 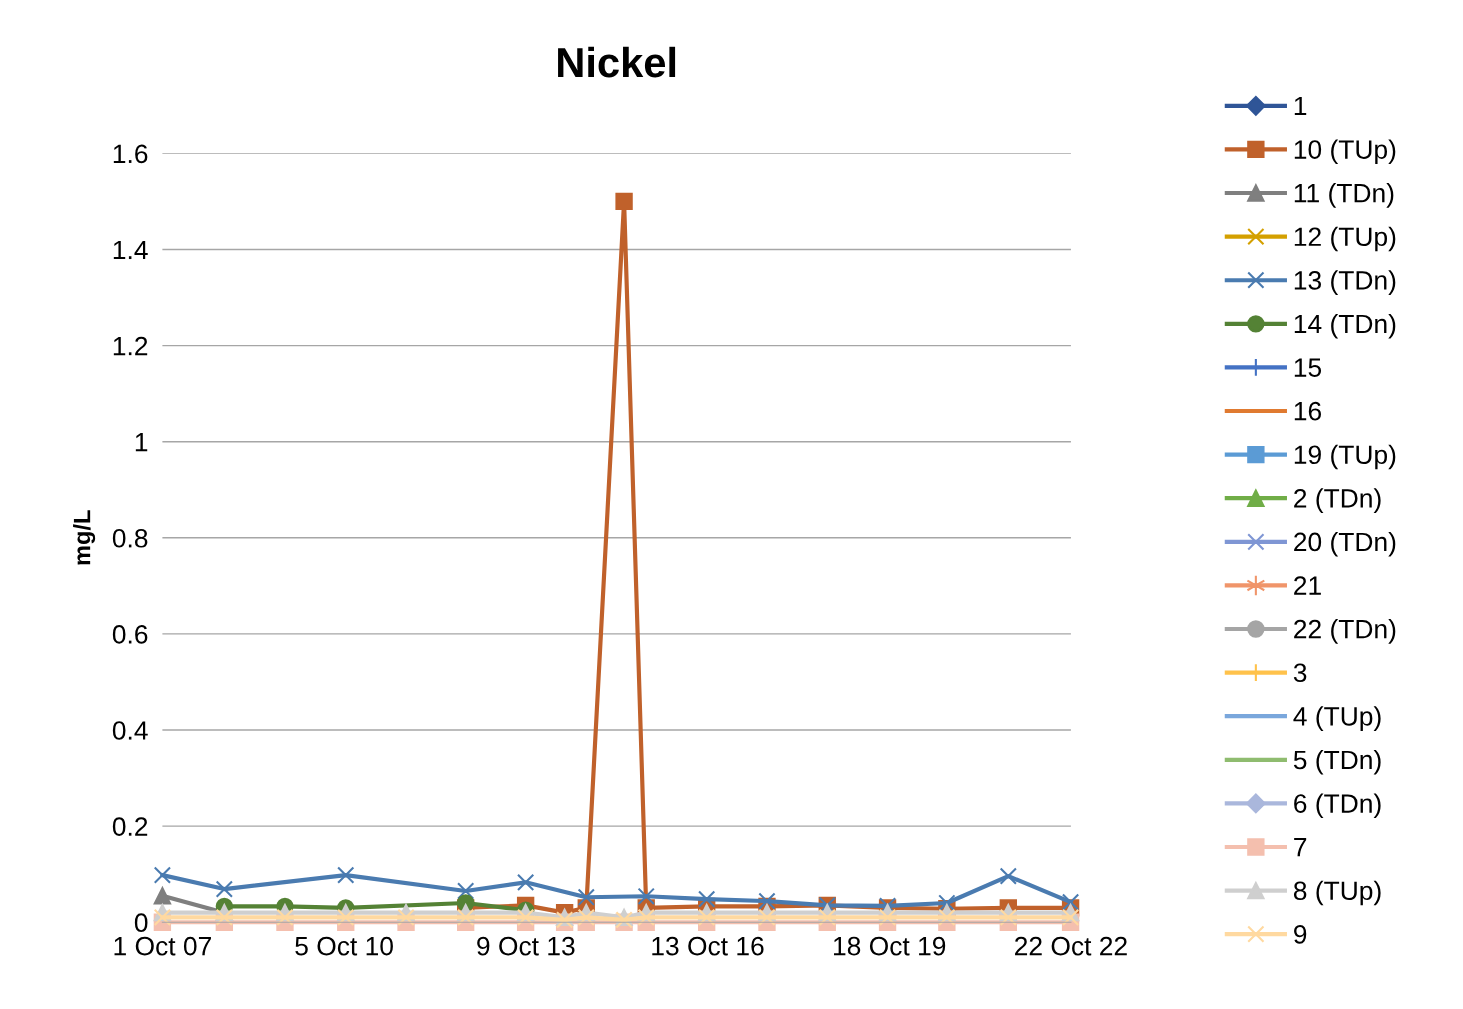 I want to click on legend-label: 10 (TUp), so click(x=1345, y=152).